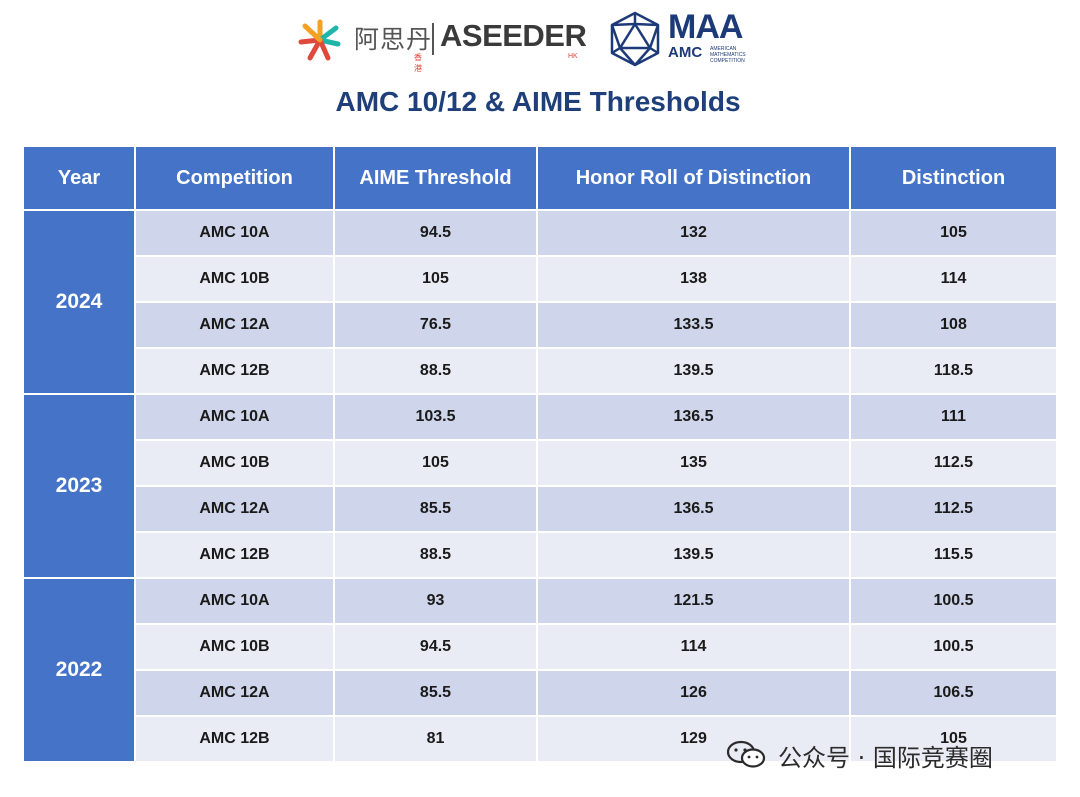 The image size is (1080, 797). What do you see at coordinates (693, 739) in the screenshot?
I see `honor-roll-cell: 129` at bounding box center [693, 739].